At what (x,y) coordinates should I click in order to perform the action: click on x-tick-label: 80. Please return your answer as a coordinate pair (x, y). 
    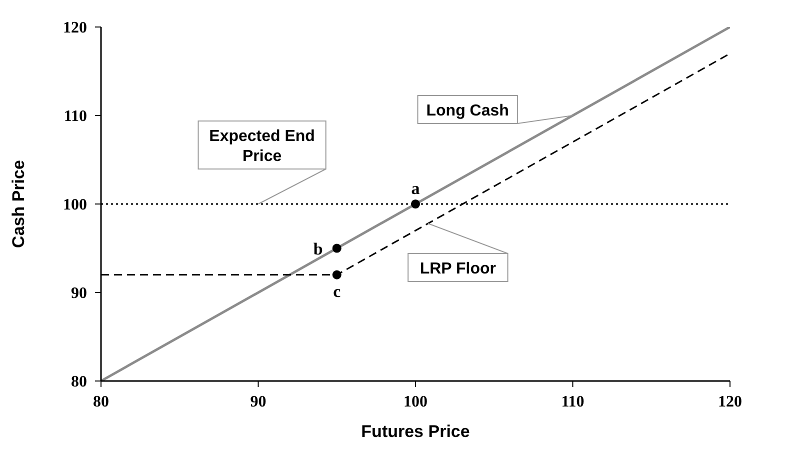
    Looking at the image, I should click on (101, 401).